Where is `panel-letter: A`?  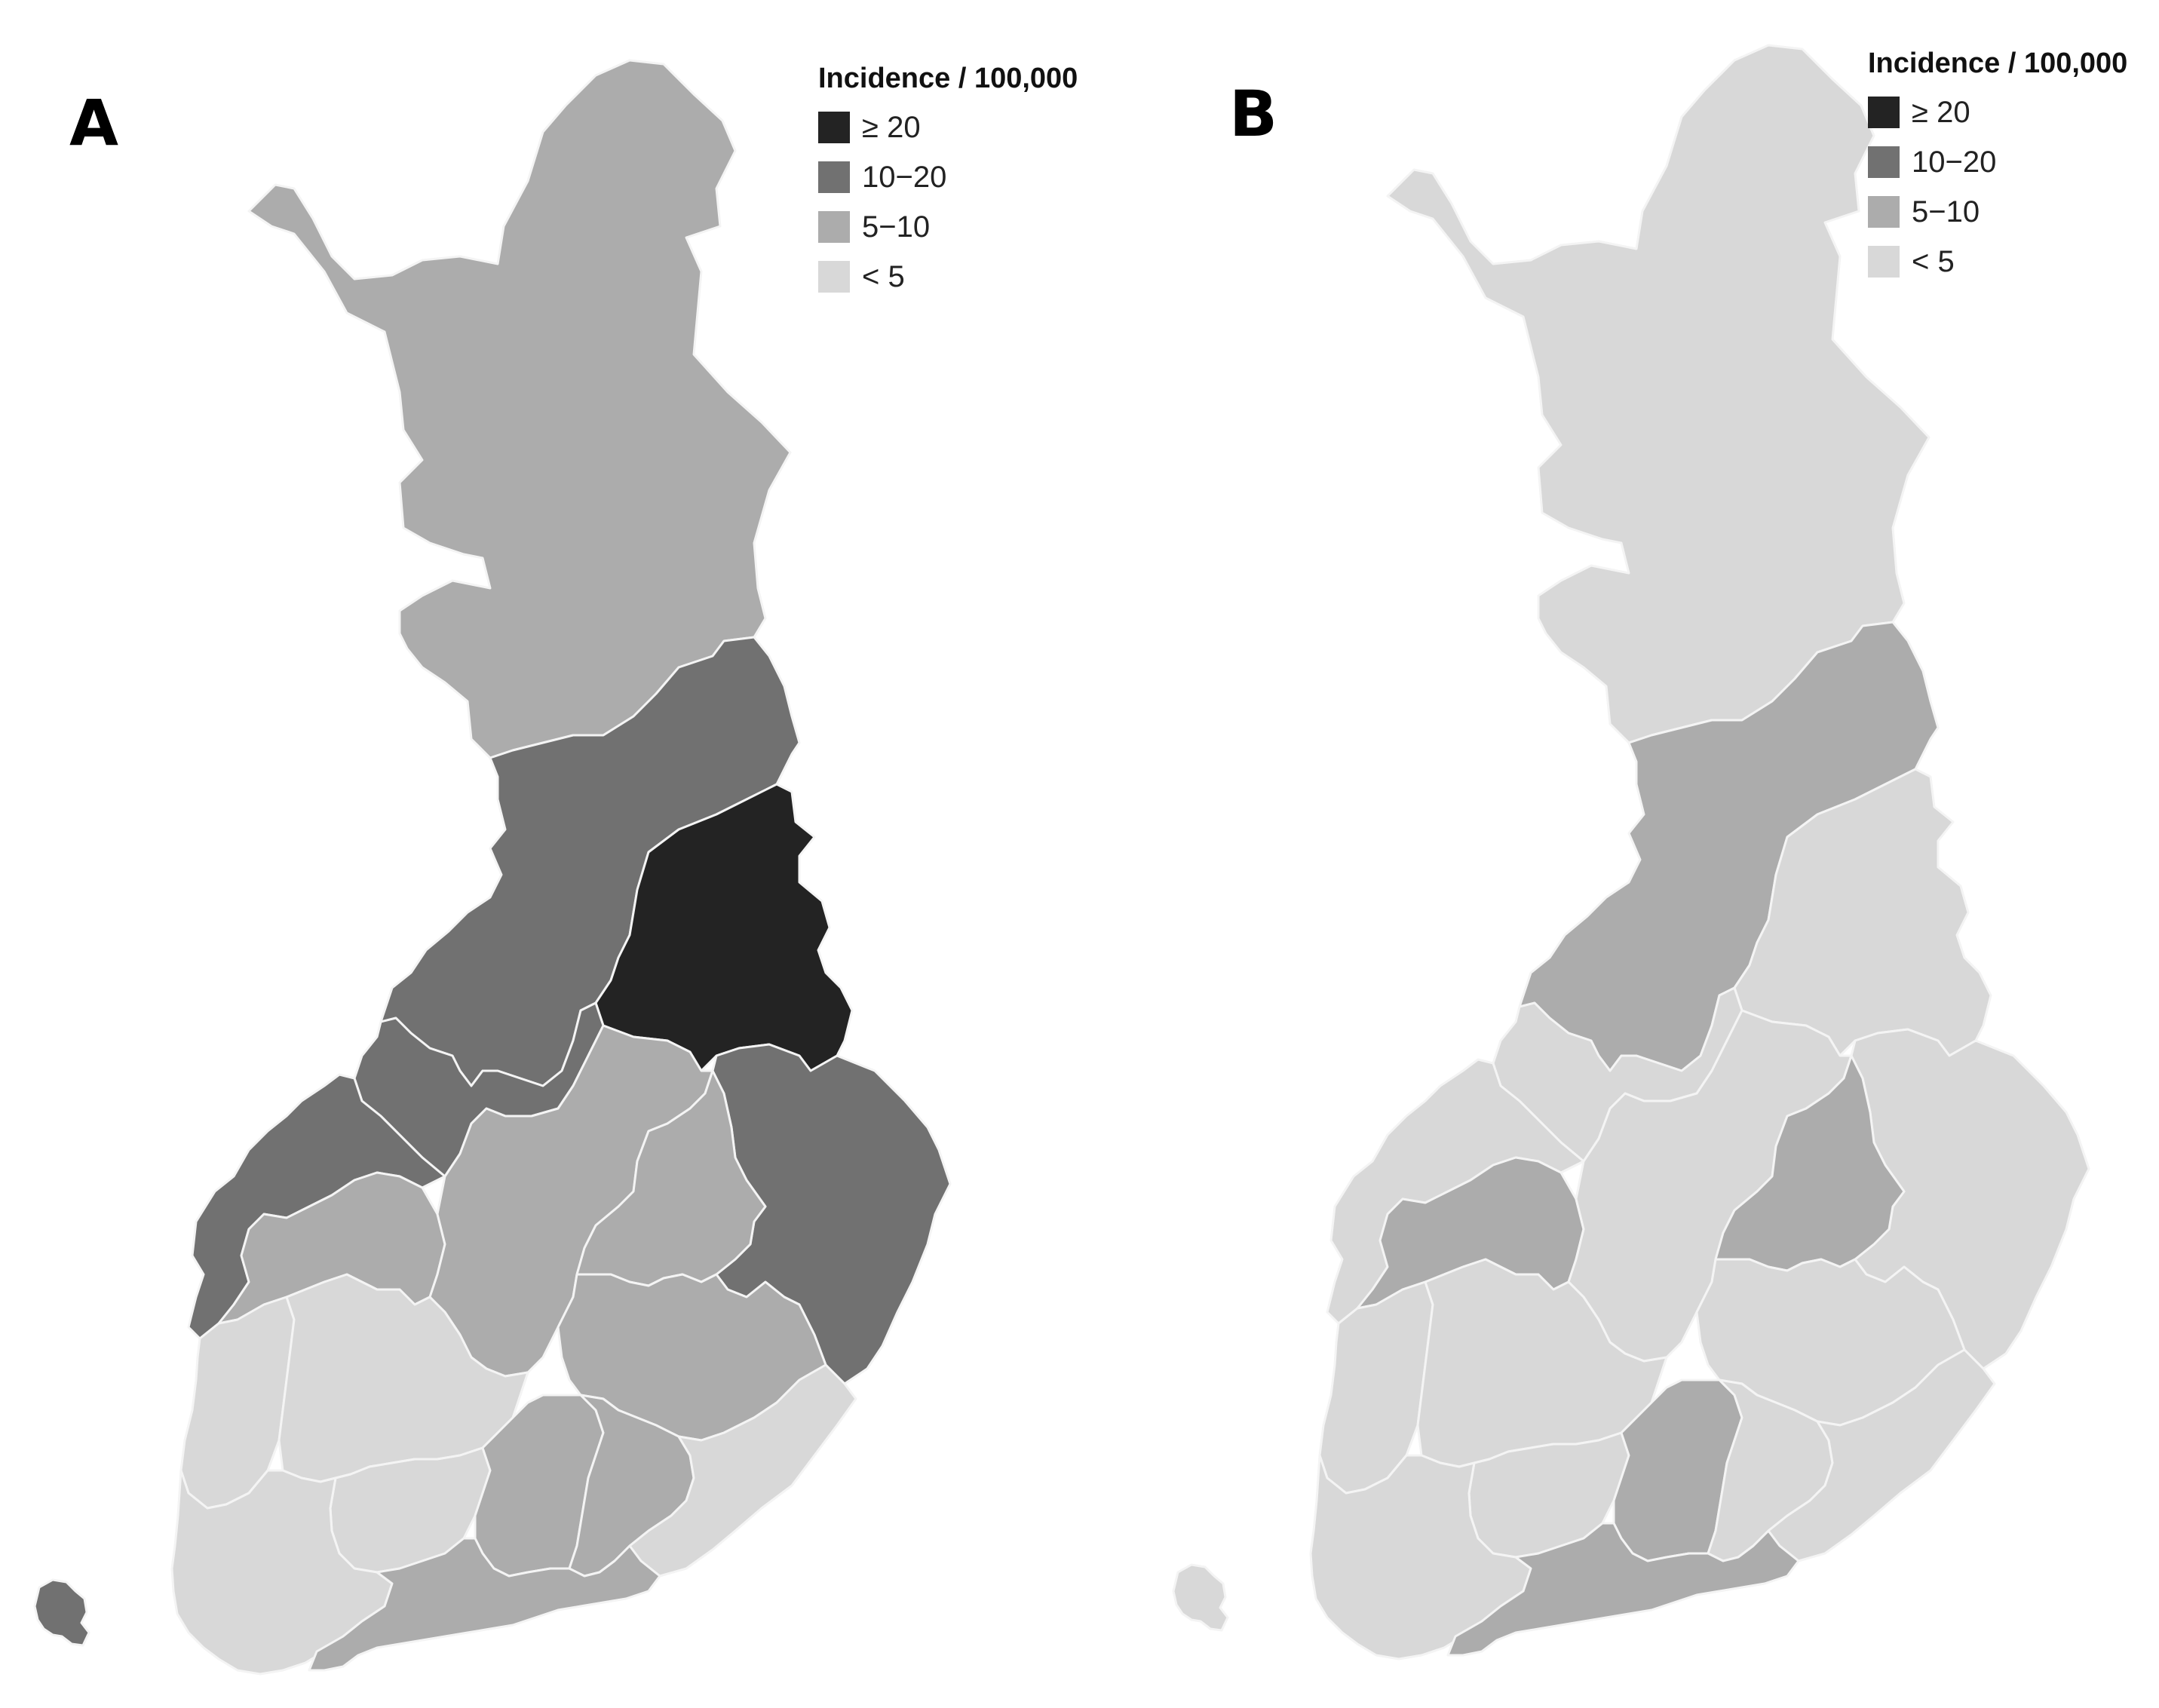
panel-letter: A is located at coordinates (93, 123).